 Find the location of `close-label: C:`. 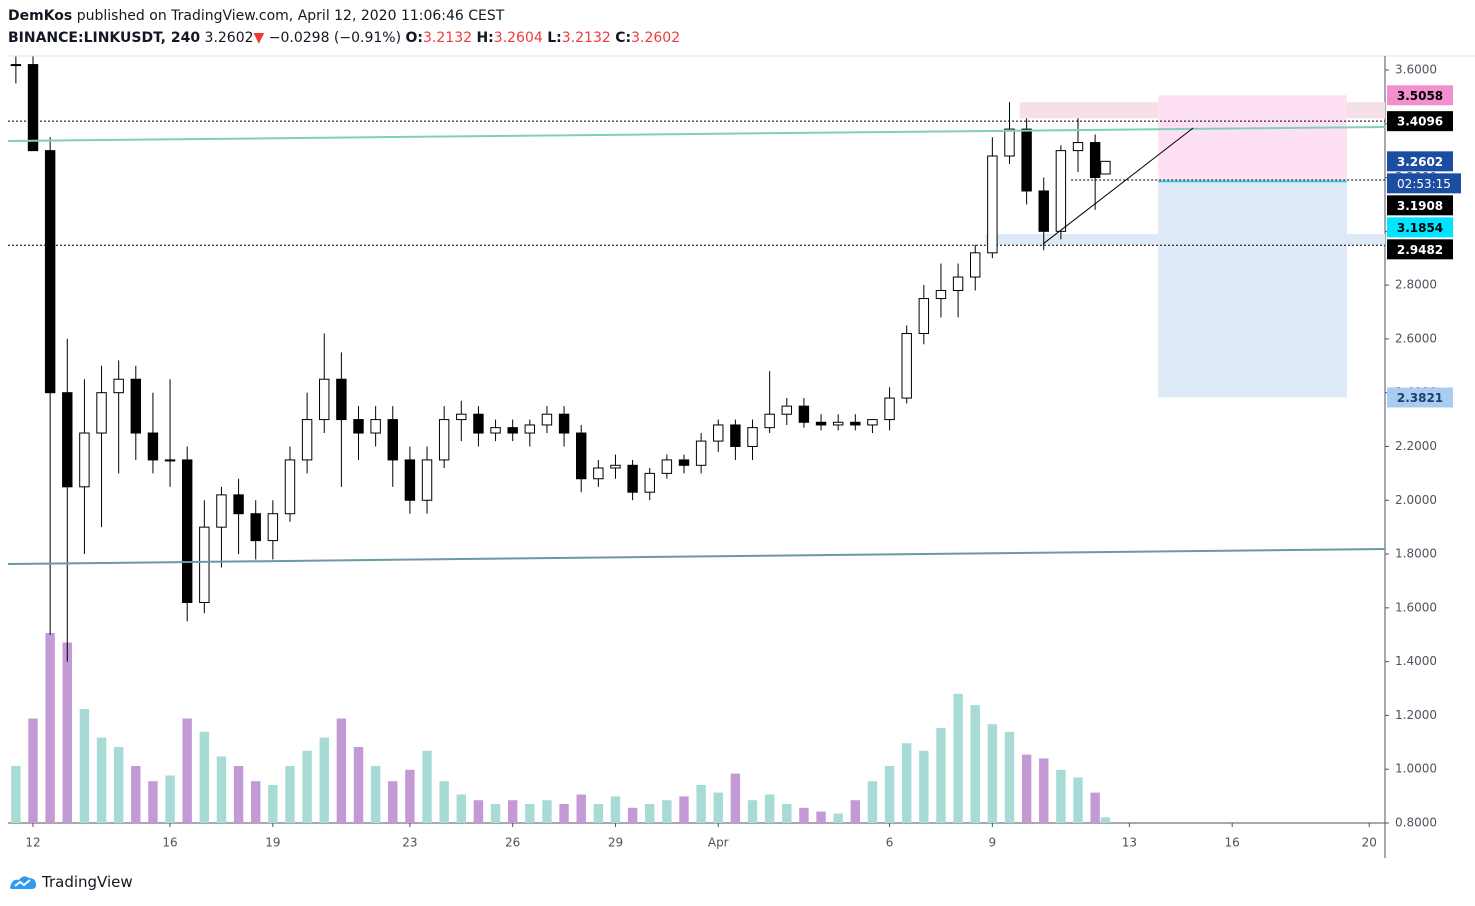

close-label: C: is located at coordinates (623, 38).